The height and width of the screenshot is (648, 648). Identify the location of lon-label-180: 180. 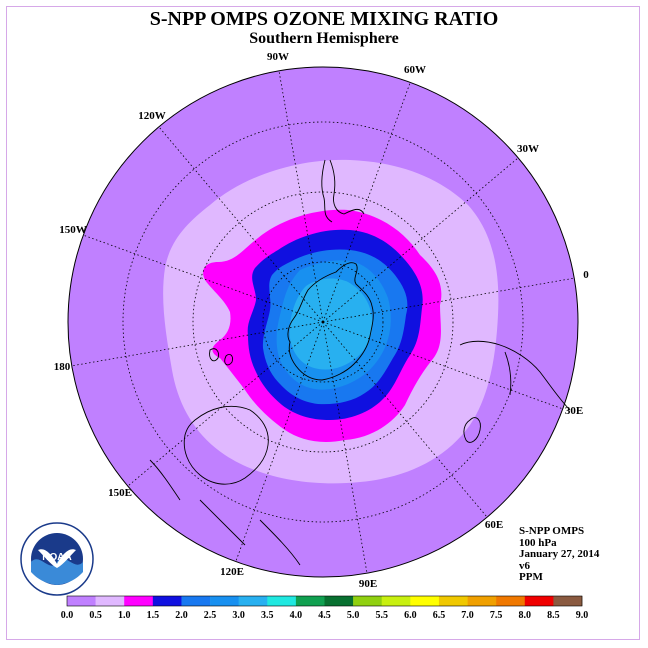
(62, 367).